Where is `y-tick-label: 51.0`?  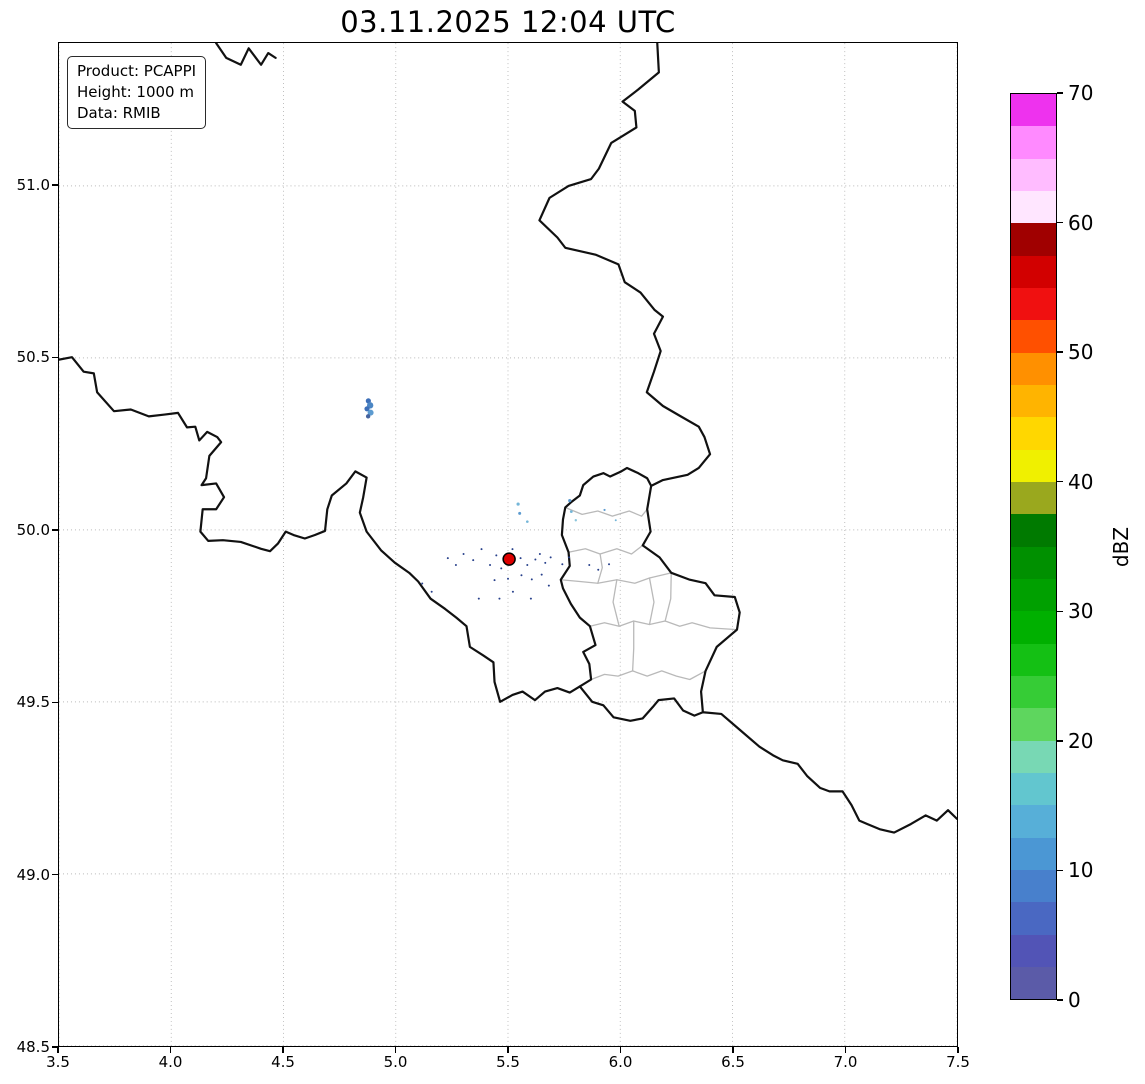
y-tick-label: 51.0 is located at coordinates (33, 185).